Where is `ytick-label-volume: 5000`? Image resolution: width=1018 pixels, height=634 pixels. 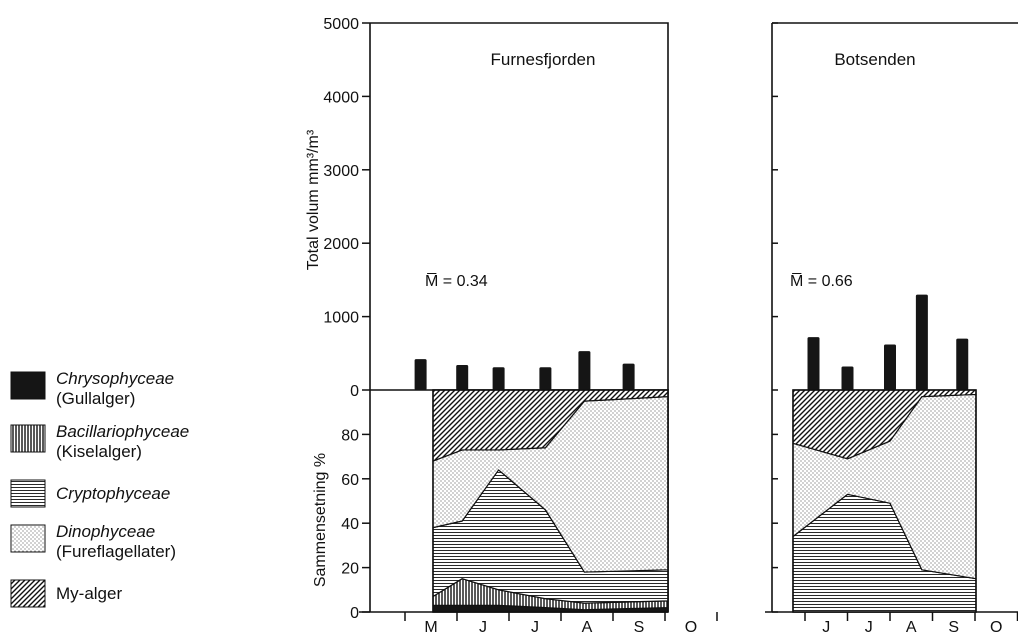
ytick-label-volume: 5000 is located at coordinates (341, 24).